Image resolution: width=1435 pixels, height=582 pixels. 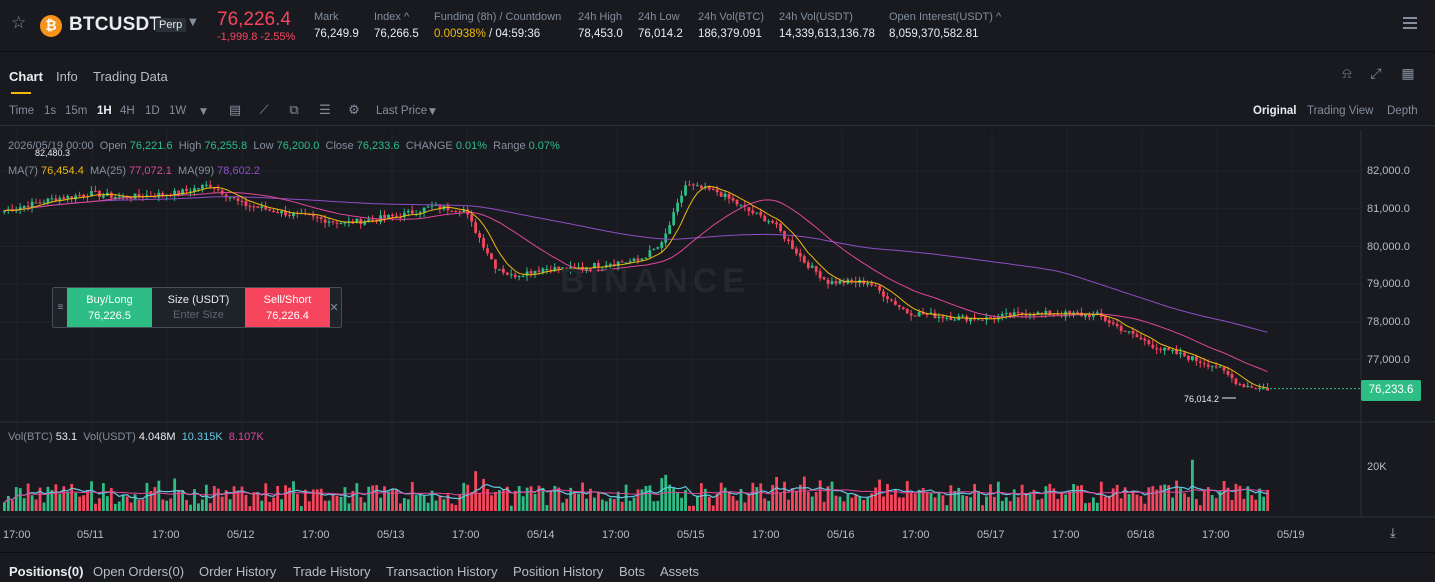 What do you see at coordinates (203, 112) in the screenshot?
I see `more-intervals-dropdown-icon: ▼` at bounding box center [203, 112].